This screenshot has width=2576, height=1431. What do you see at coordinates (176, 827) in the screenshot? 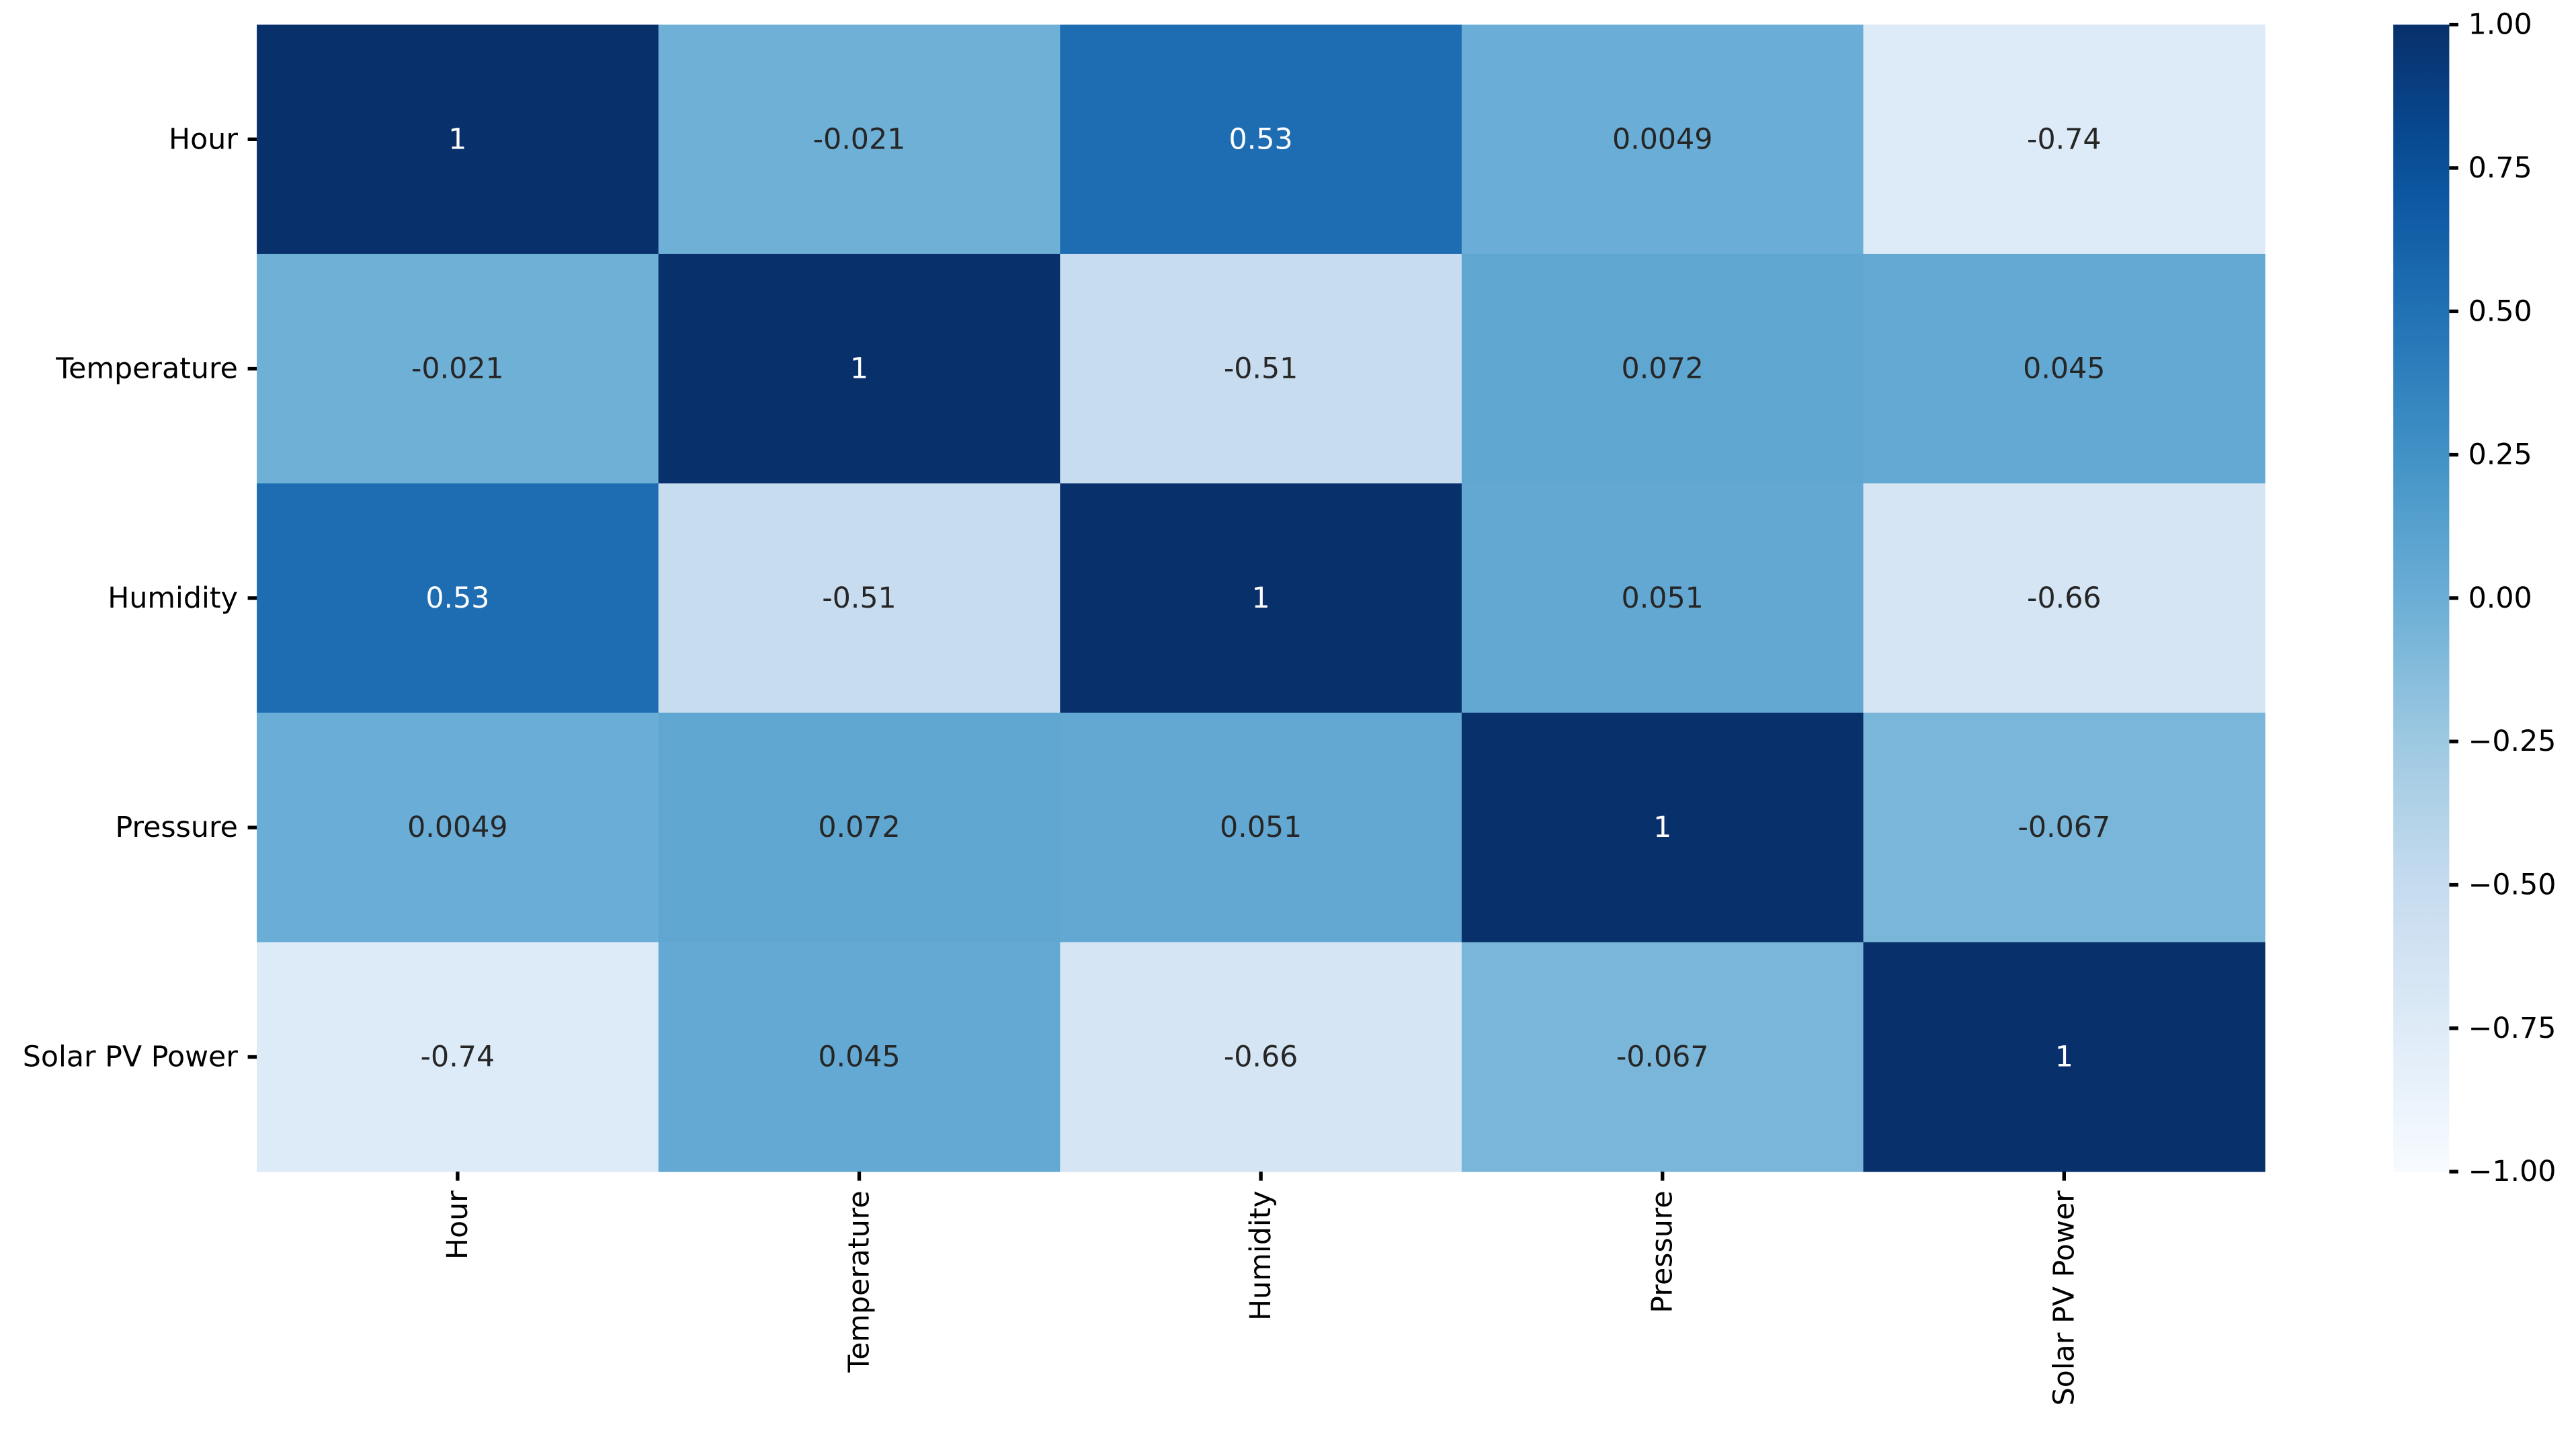
I see `y-tick-label: Pressure` at bounding box center [176, 827].